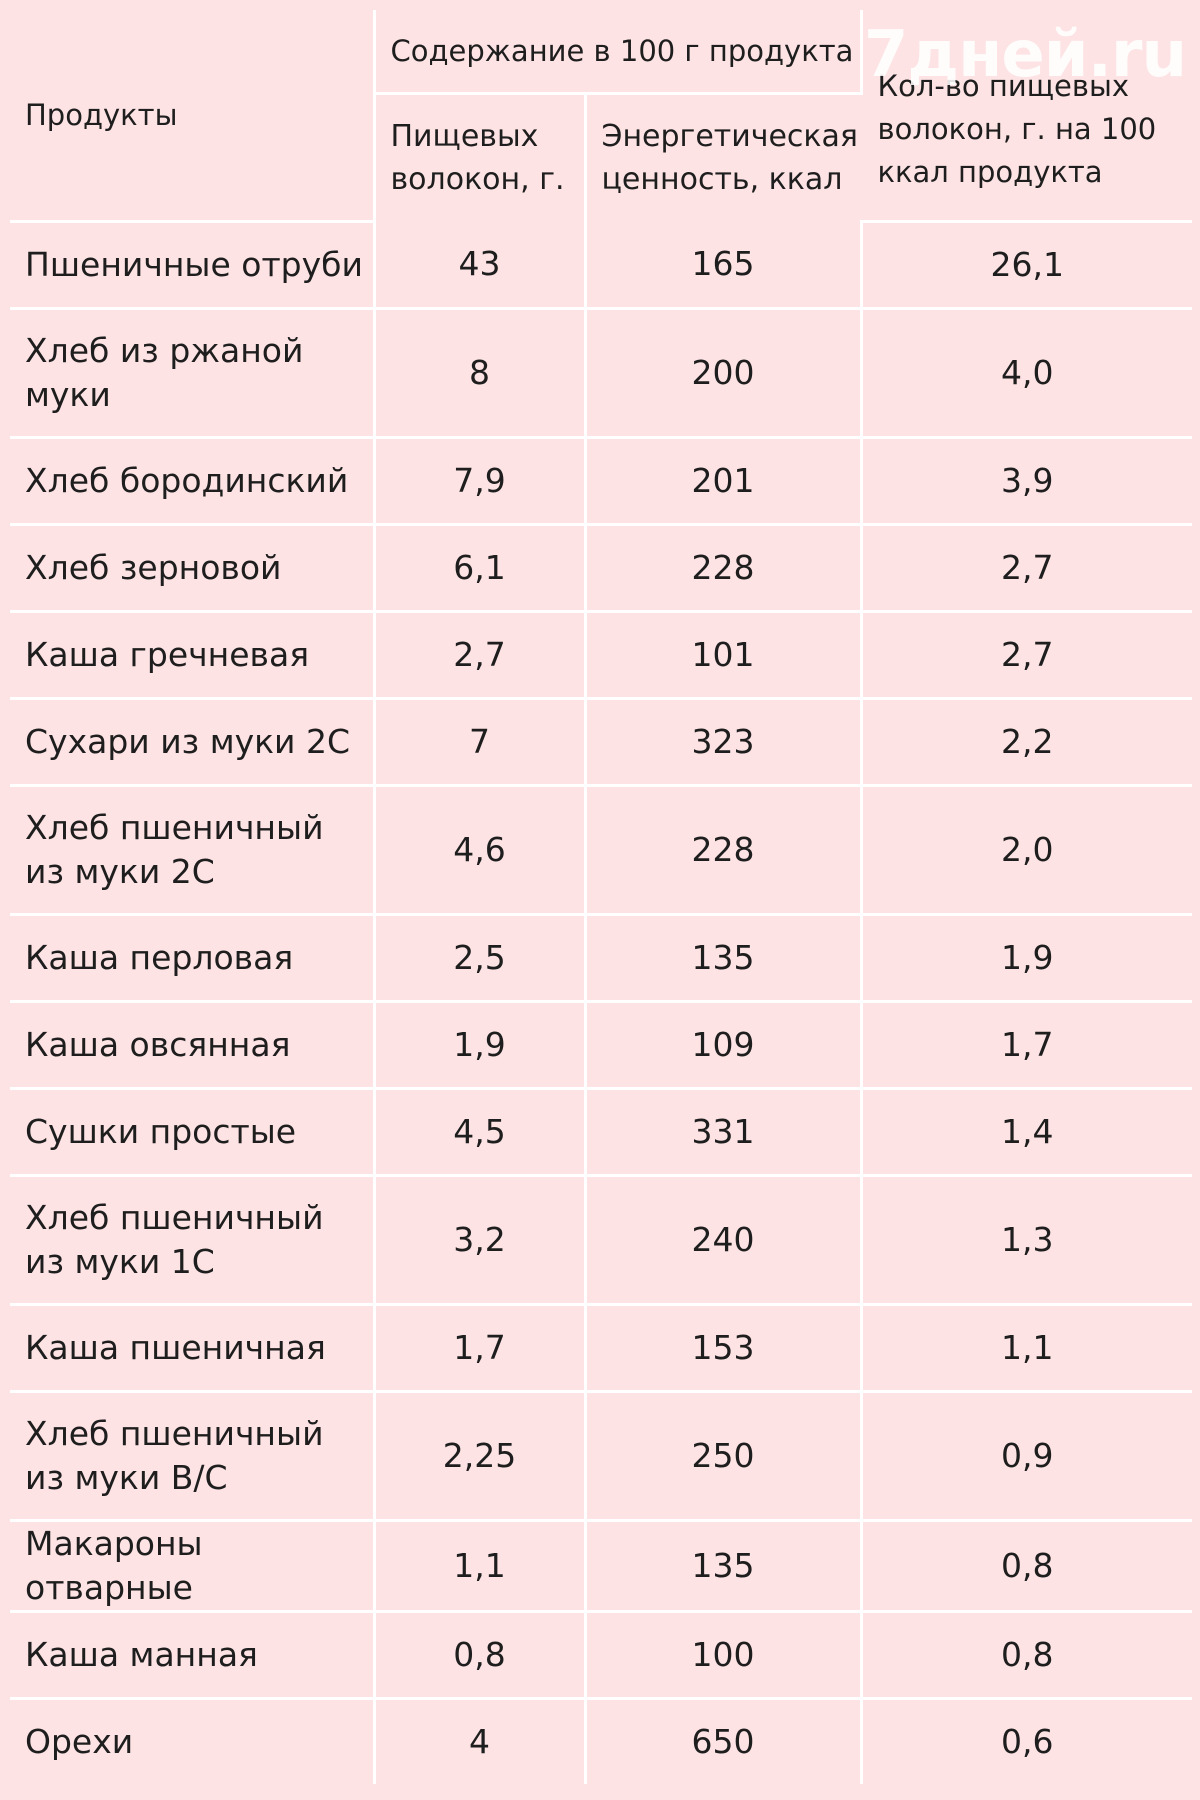 The image size is (1200, 1800). Describe the element at coordinates (480, 1456) in the screenshot. I see `fiber-cell: 2,25` at that location.